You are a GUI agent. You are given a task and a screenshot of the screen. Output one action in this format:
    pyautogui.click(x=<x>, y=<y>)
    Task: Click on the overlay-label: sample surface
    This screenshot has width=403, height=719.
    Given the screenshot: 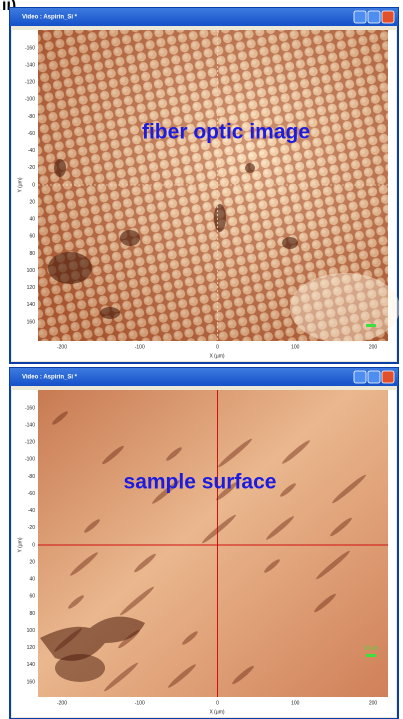 What is the action you would take?
    pyautogui.click(x=200, y=482)
    